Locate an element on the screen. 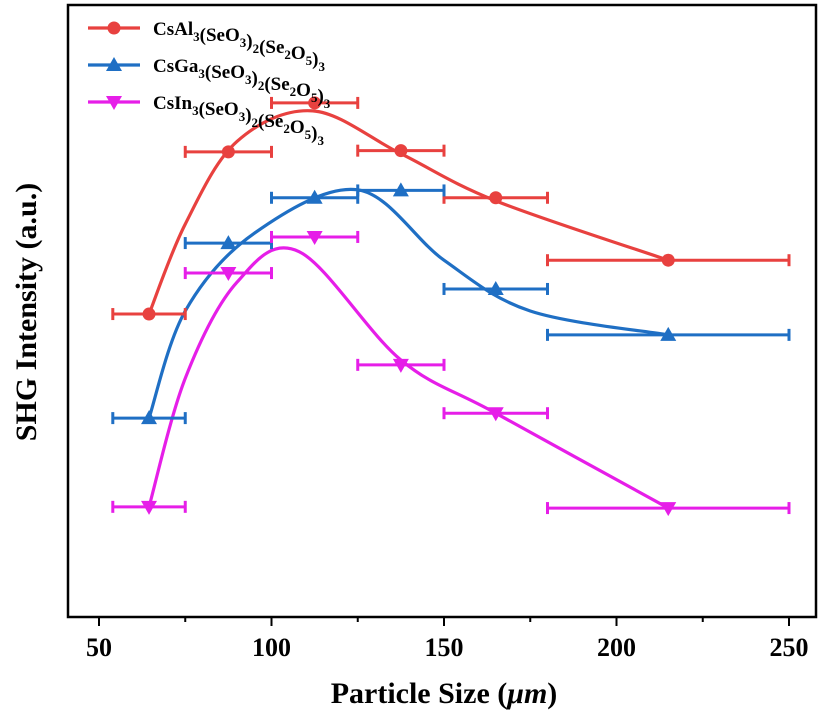 This screenshot has width=821, height=715. x-tick-label: 100 is located at coordinates (271, 647).